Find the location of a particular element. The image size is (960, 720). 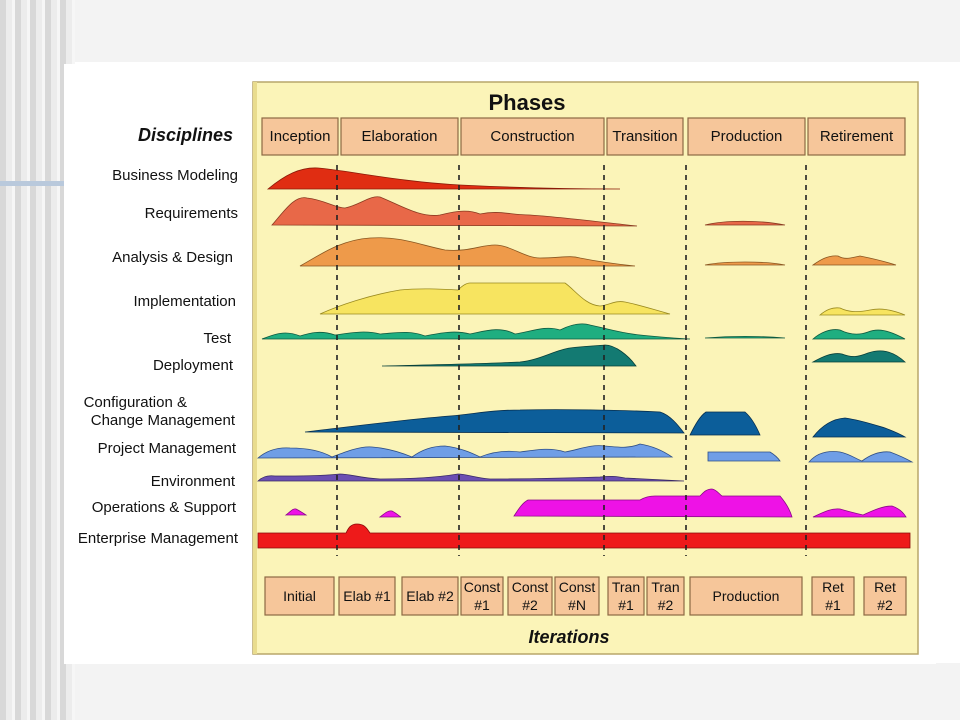

hump-project-management-ret is located at coordinates (861, 457).